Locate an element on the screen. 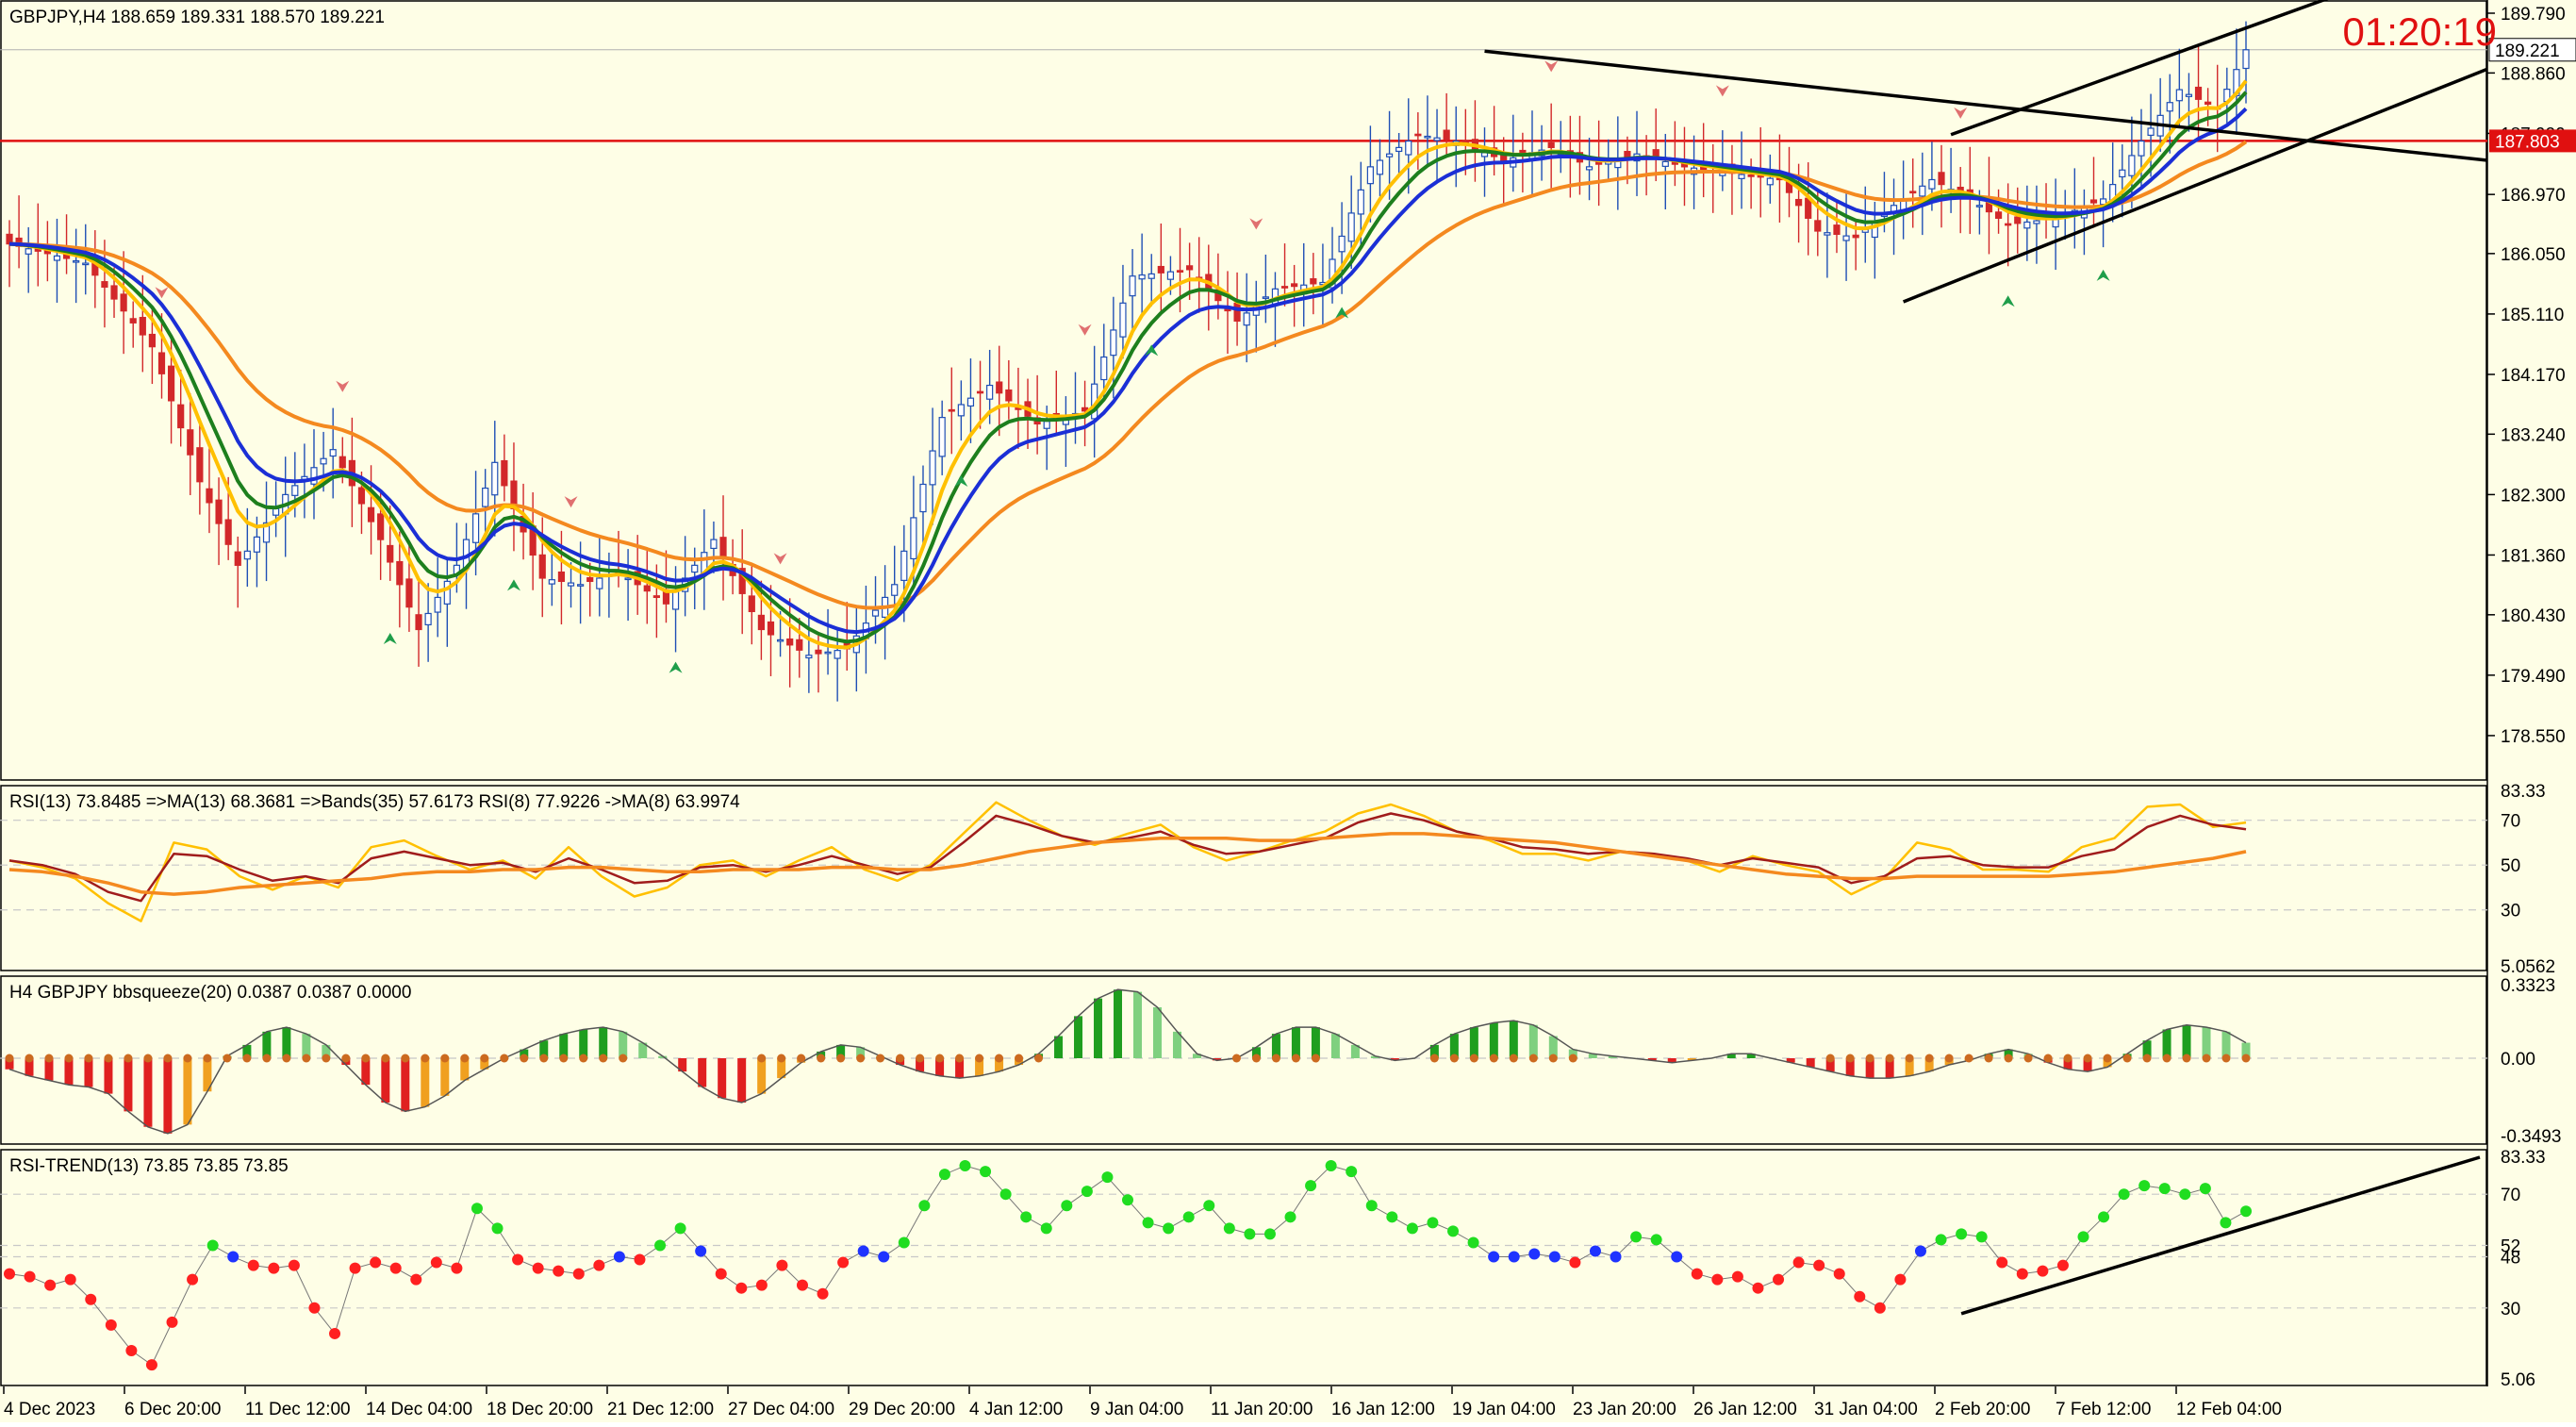 The height and width of the screenshot is (1427, 2576). price-tick-label: 186.970 is located at coordinates (2533, 196).